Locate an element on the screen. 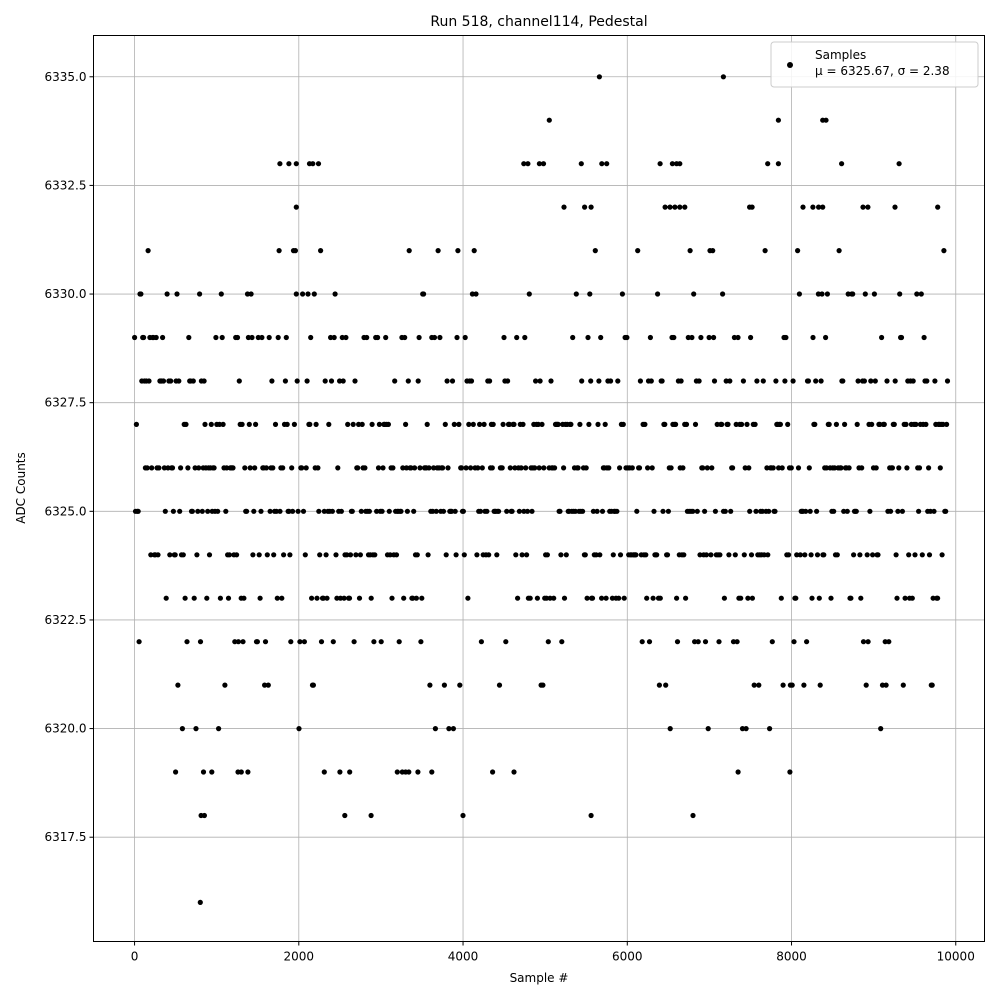  y-tick-label: 6332.5 is located at coordinates (66, 185).